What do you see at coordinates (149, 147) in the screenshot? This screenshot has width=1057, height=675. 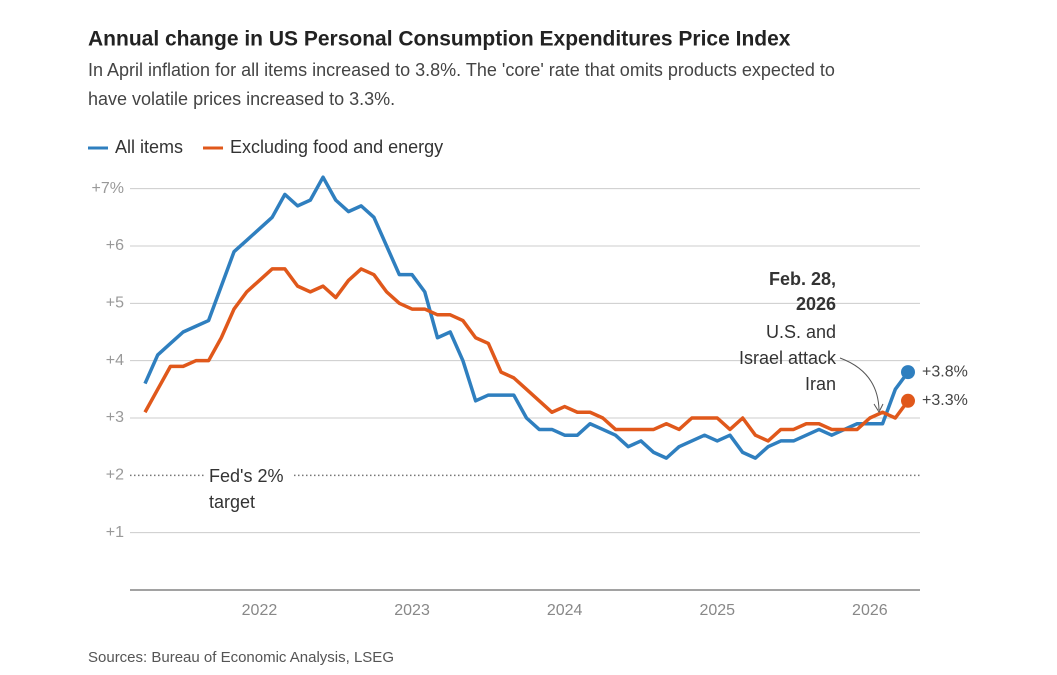 I see `legend-label: All items` at bounding box center [149, 147].